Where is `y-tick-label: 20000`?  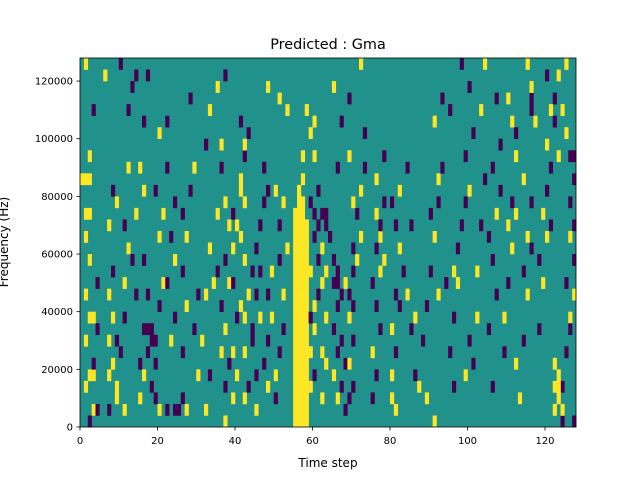
y-tick-label: 20000 is located at coordinates (57, 370).